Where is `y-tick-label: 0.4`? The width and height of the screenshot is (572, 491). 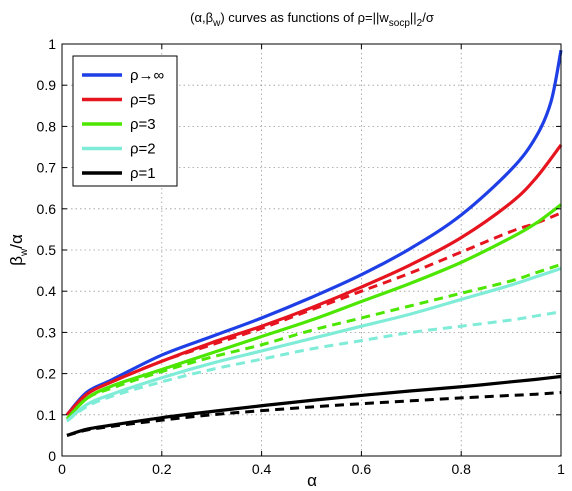
y-tick-label: 0.4 is located at coordinates (47, 291).